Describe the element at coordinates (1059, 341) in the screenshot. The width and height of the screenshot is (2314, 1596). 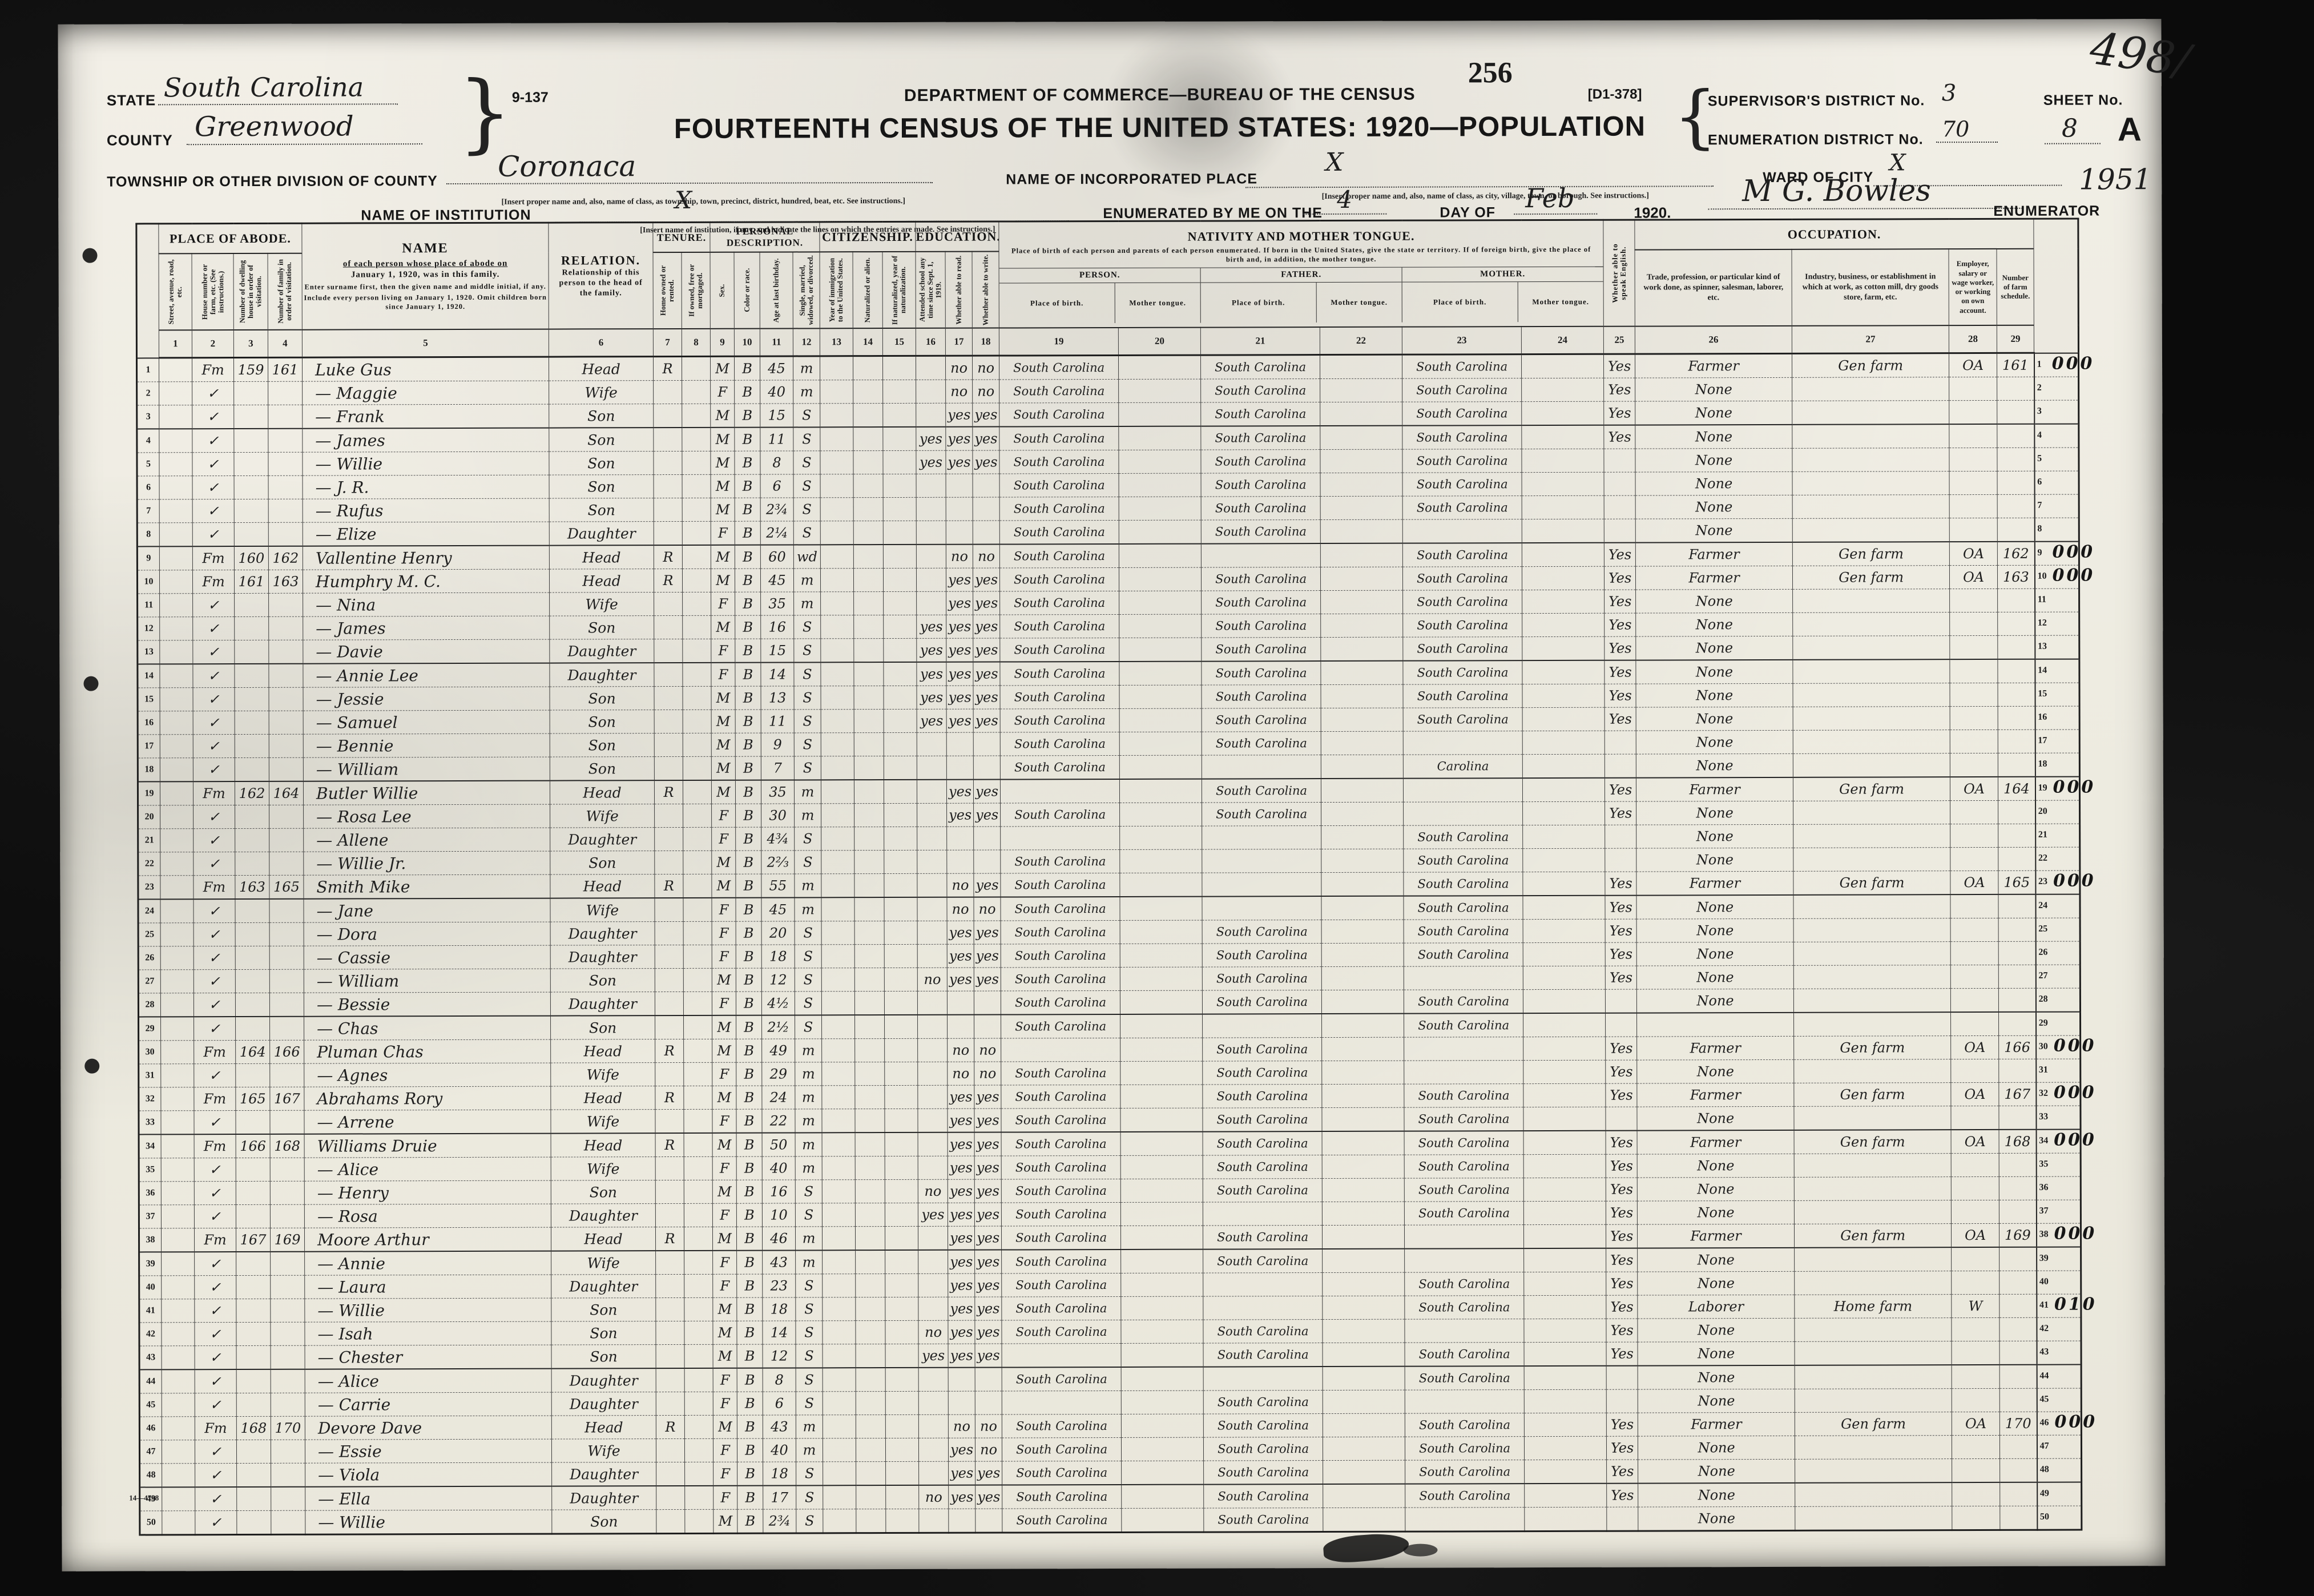
I see `col-number-19: 19` at that location.